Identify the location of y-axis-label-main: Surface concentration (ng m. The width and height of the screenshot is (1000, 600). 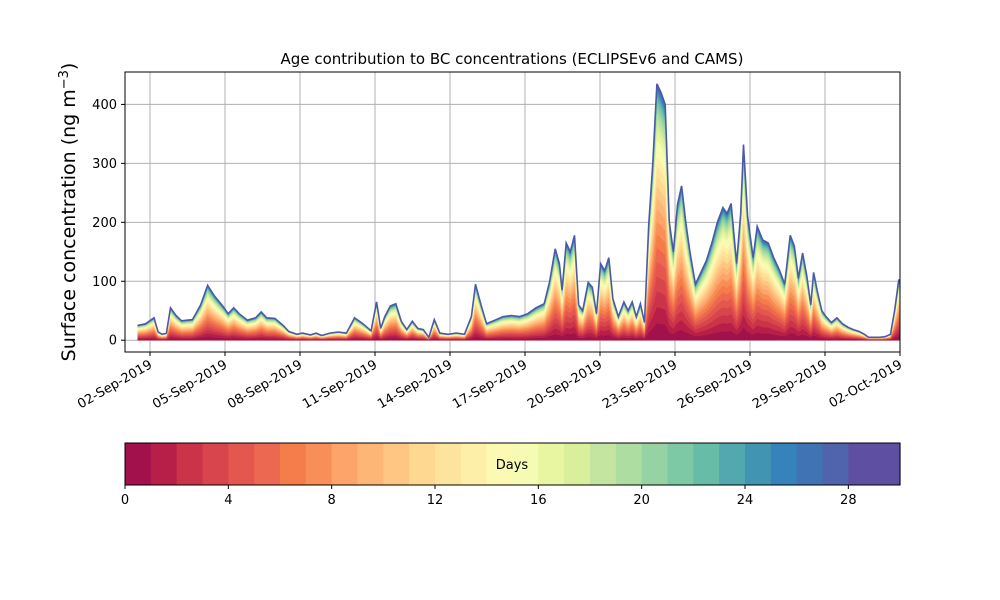
(69, 225).